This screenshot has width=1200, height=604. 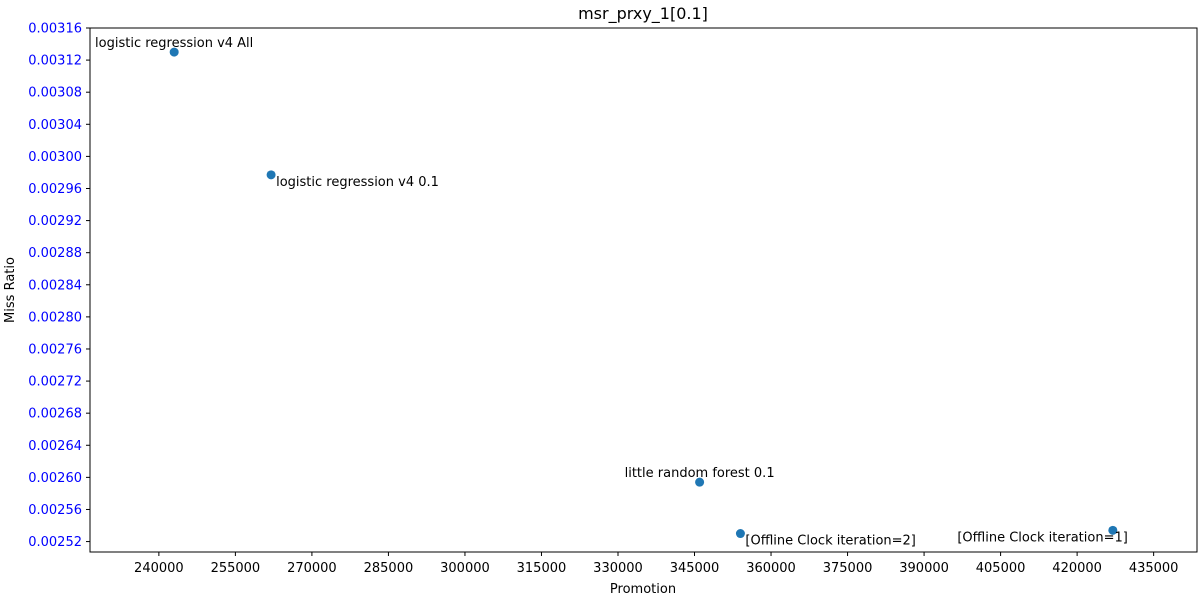 I want to click on x-tick-label: 420000, so click(x=1077, y=568).